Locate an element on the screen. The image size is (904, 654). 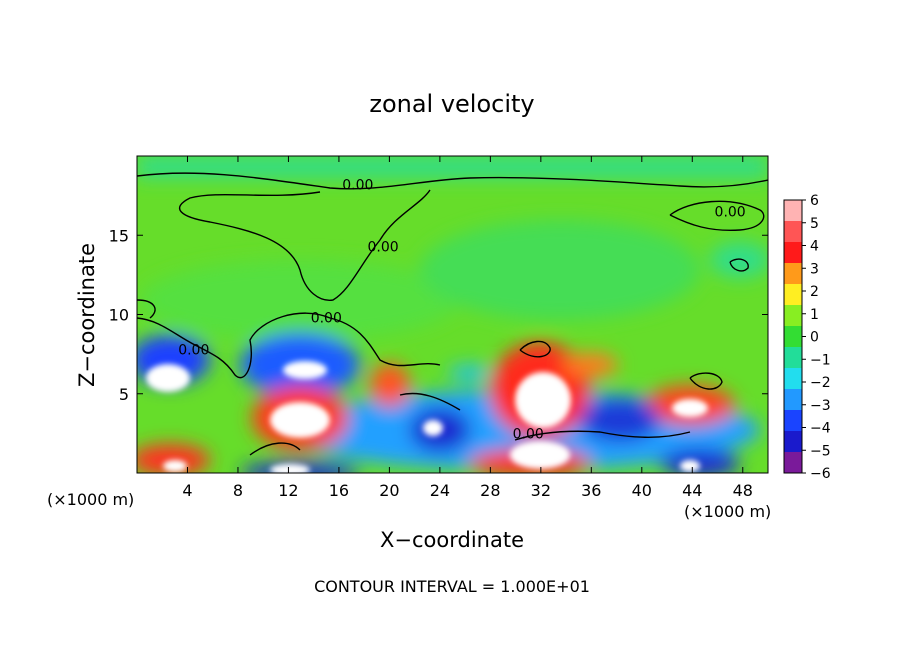
x-unit-right: (×1000 m) is located at coordinates (727, 511).